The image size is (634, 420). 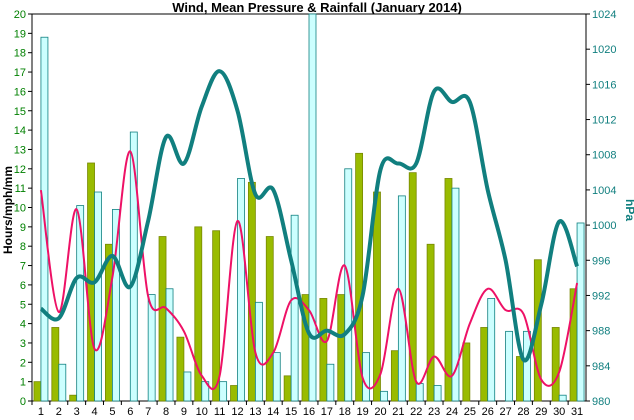 I want to click on x-tick-label-6: 6, so click(x=130, y=412).